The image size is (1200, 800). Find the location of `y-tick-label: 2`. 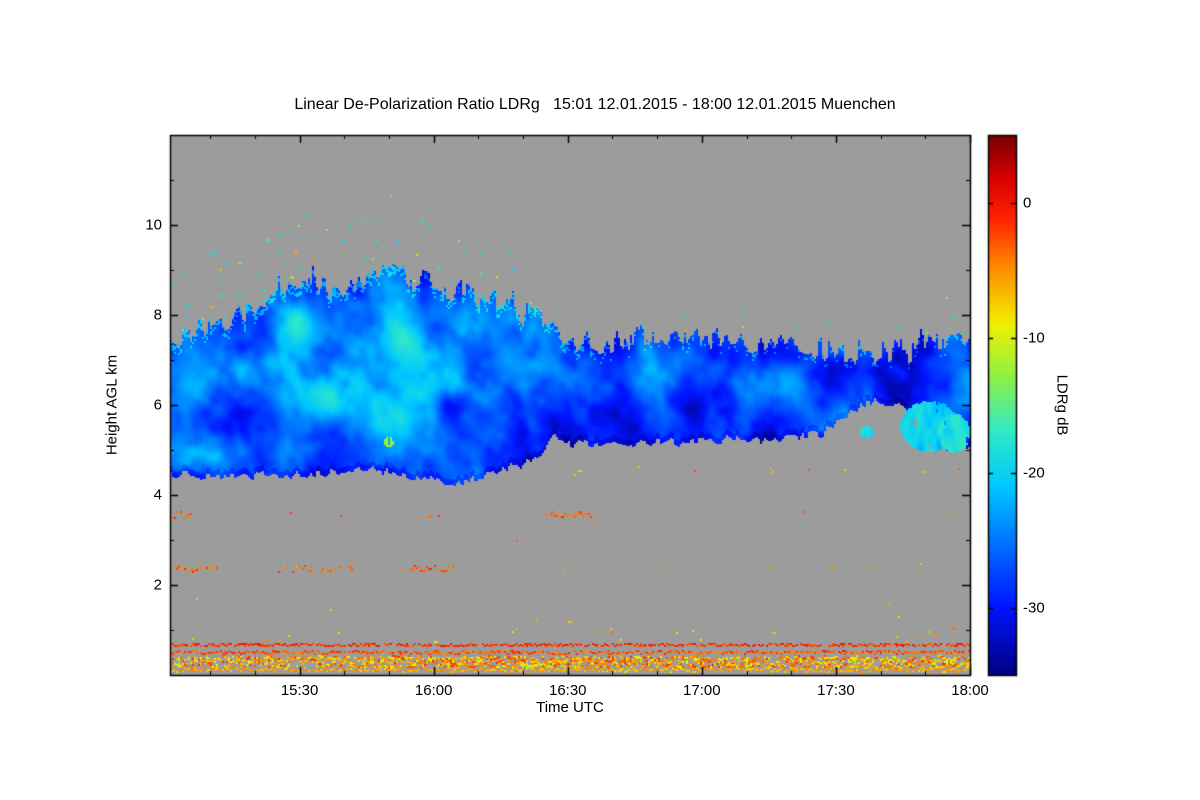

y-tick-label: 2 is located at coordinates (157, 585).